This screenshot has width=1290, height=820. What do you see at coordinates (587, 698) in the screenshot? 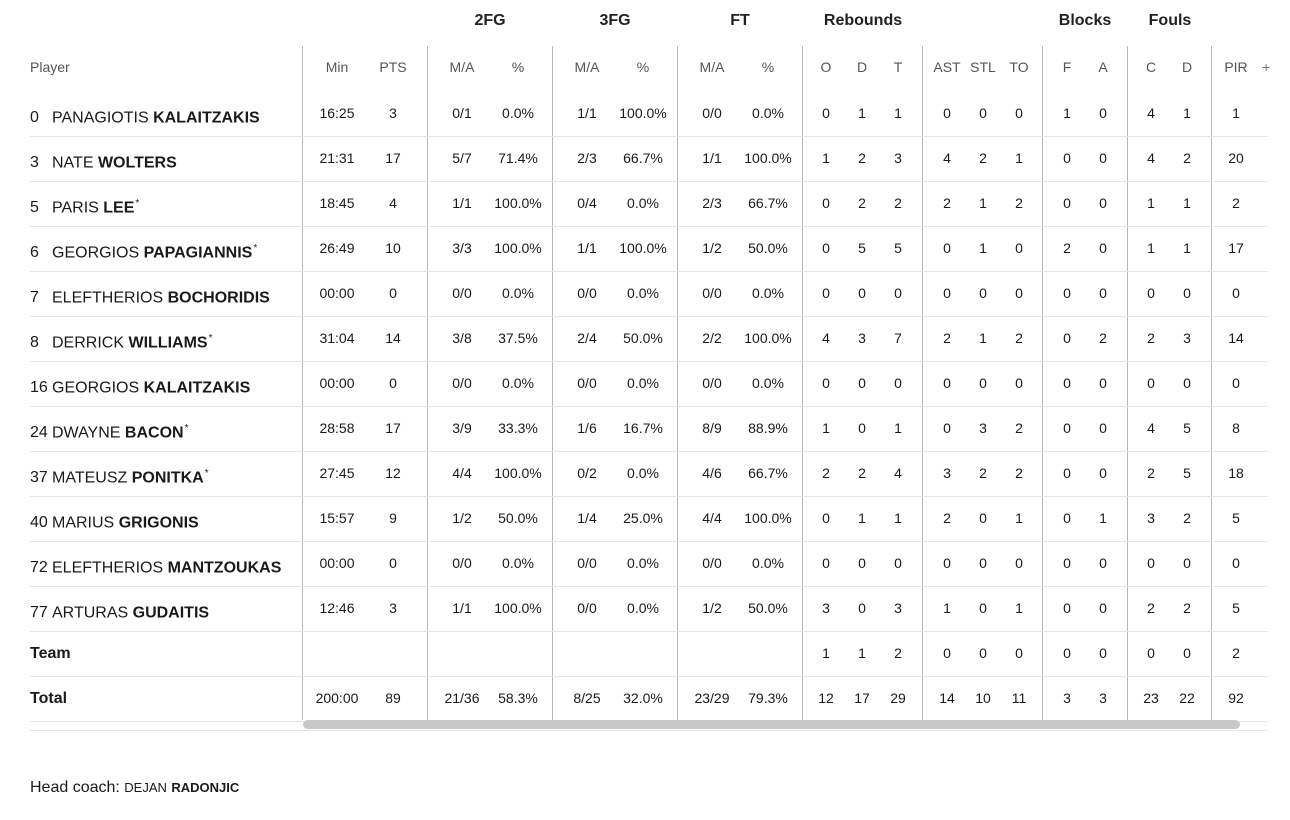
I see `cell-fg3-ma: 8/25` at bounding box center [587, 698].